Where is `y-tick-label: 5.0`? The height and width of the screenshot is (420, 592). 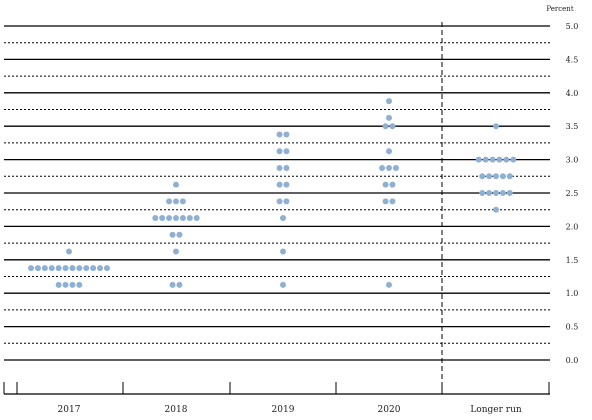 y-tick-label: 5.0 is located at coordinates (572, 26).